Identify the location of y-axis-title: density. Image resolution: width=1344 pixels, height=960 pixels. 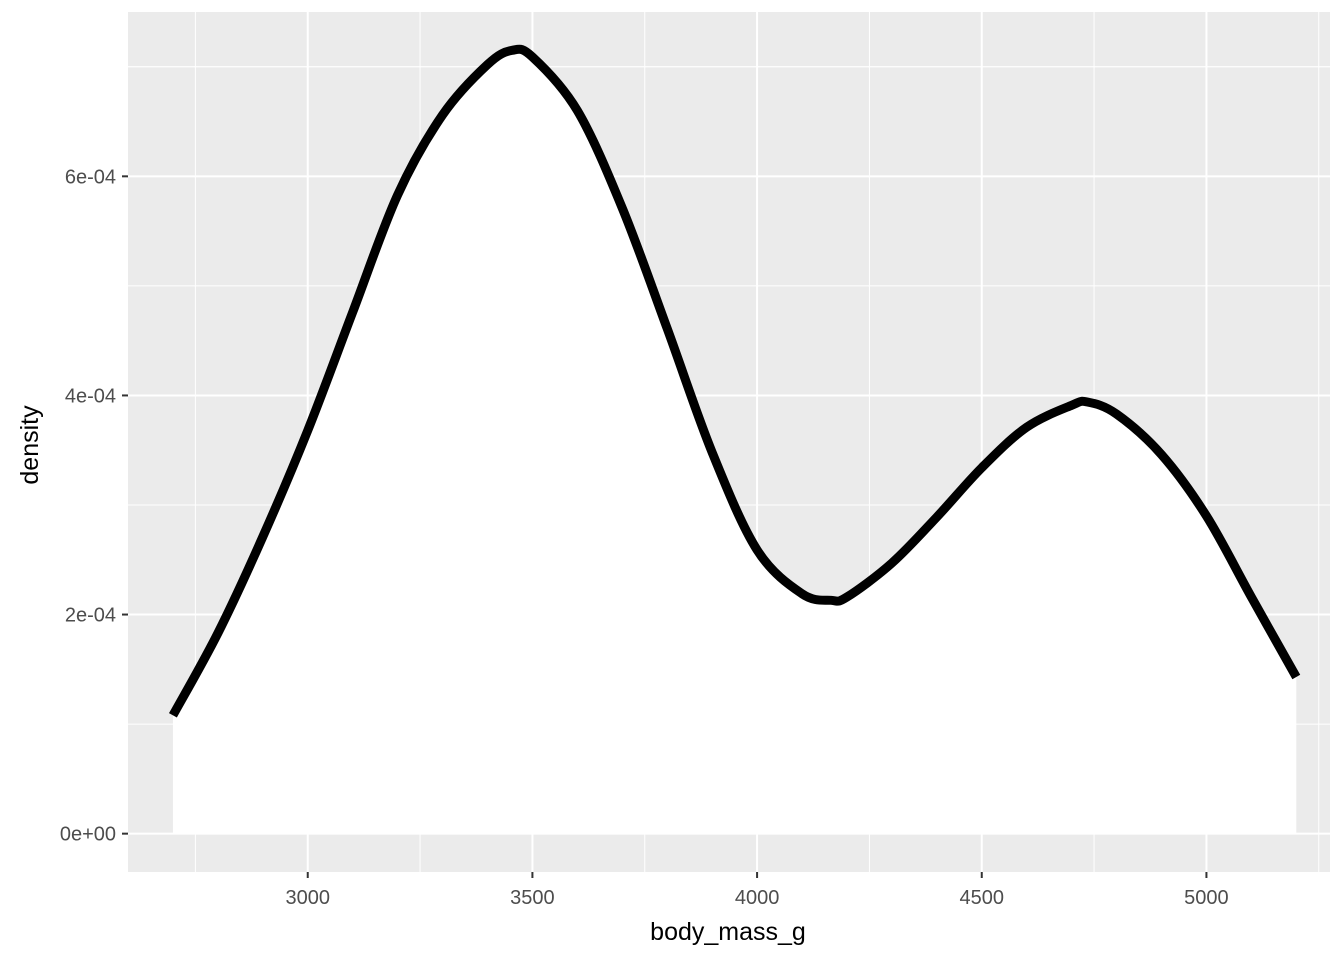
(30, 445).